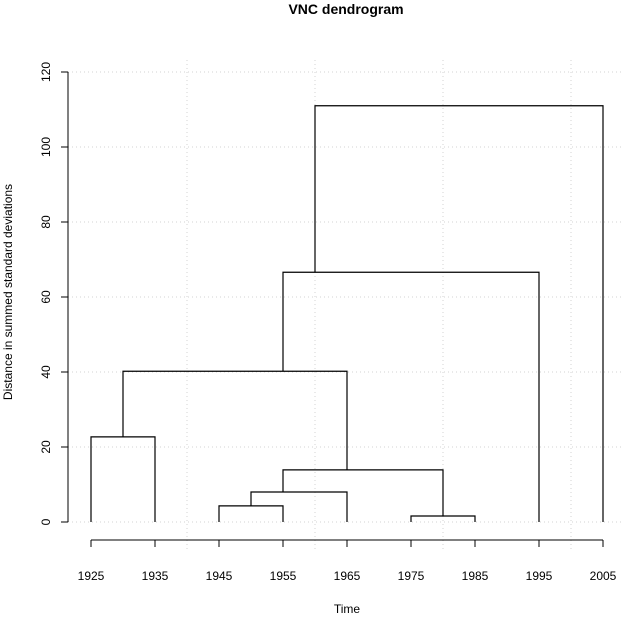  What do you see at coordinates (46, 147) in the screenshot?
I see `y-tick-label: 100` at bounding box center [46, 147].